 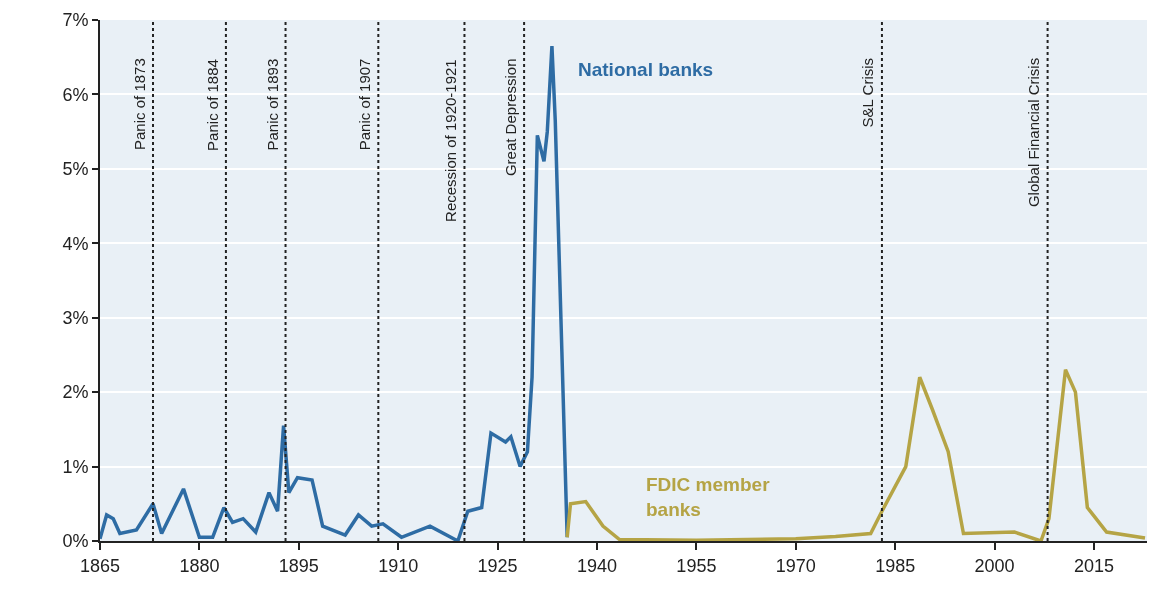 I want to click on ref-line-label: S&L Crisis, so click(x=868, y=92).